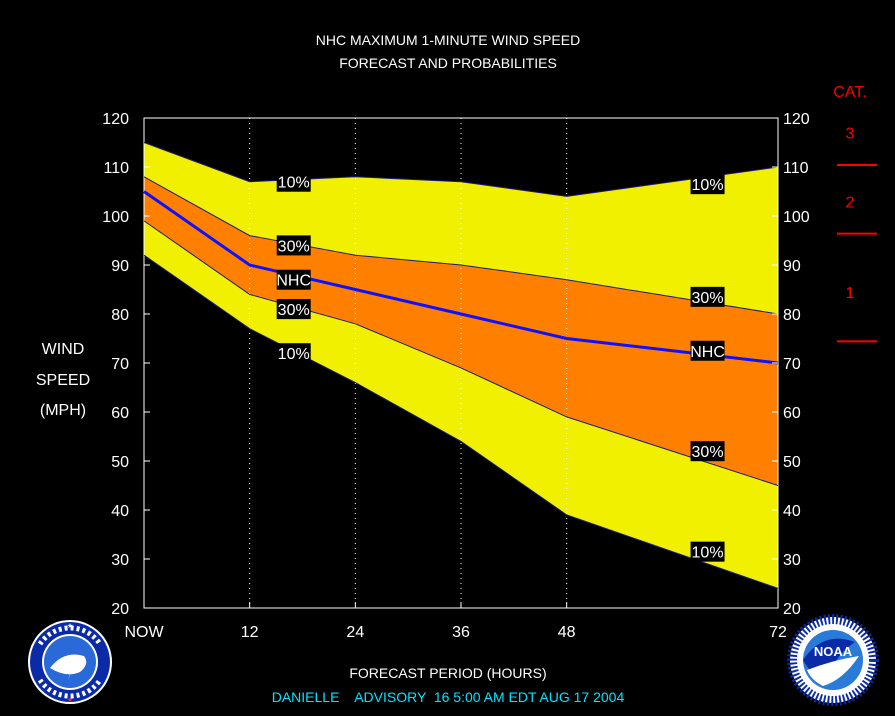 This screenshot has height=716, width=895. I want to click on nws-logo: ★ ★, so click(70, 662).